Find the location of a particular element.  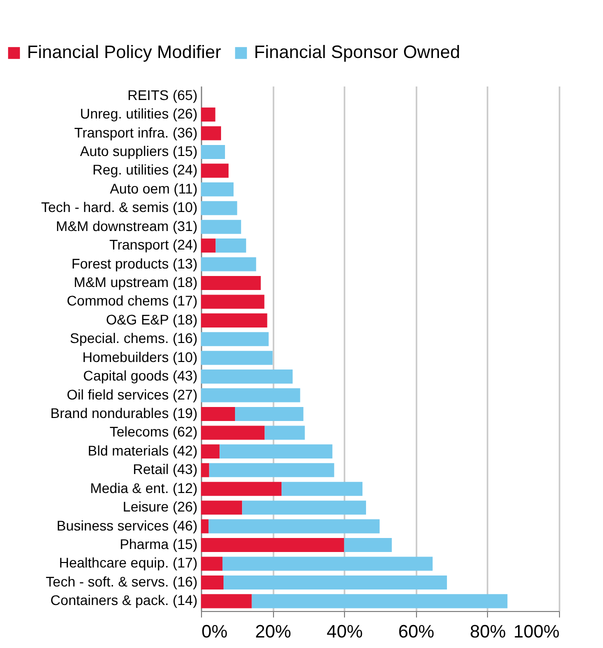

y-tick-label: Telecoms (62) is located at coordinates (154, 432).